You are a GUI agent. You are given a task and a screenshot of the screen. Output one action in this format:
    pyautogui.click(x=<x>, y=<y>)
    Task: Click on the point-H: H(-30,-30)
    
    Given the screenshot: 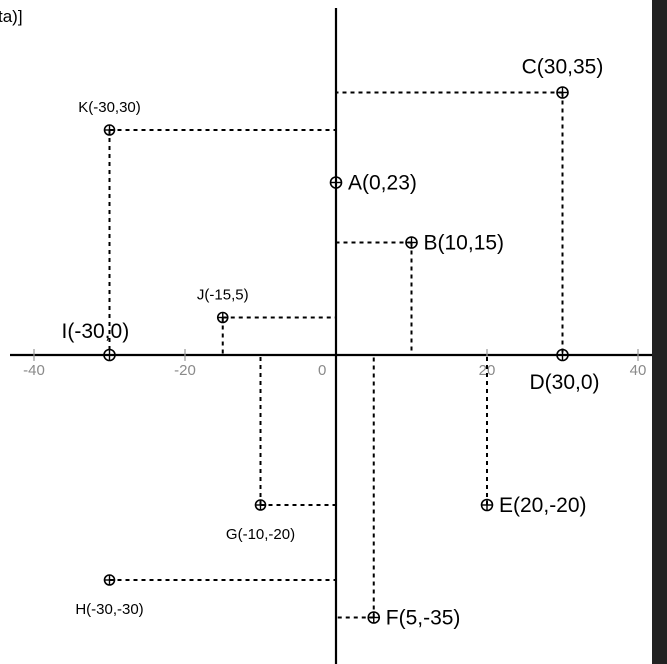 What is the action you would take?
    pyautogui.click(x=109, y=596)
    